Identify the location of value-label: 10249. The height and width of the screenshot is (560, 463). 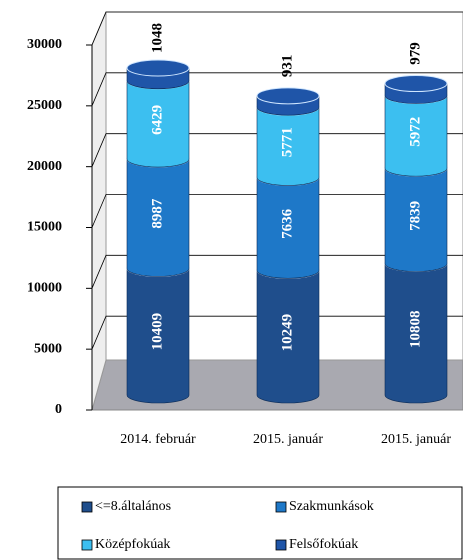
(287, 333).